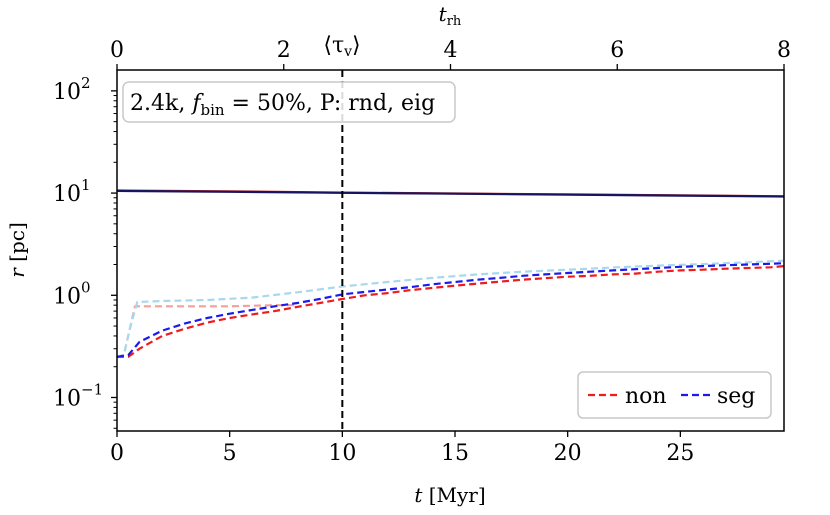 Image resolution: width=830 pixels, height=515 pixels. What do you see at coordinates (117, 453) in the screenshot?
I see `x-tick-label-0: 0` at bounding box center [117, 453].